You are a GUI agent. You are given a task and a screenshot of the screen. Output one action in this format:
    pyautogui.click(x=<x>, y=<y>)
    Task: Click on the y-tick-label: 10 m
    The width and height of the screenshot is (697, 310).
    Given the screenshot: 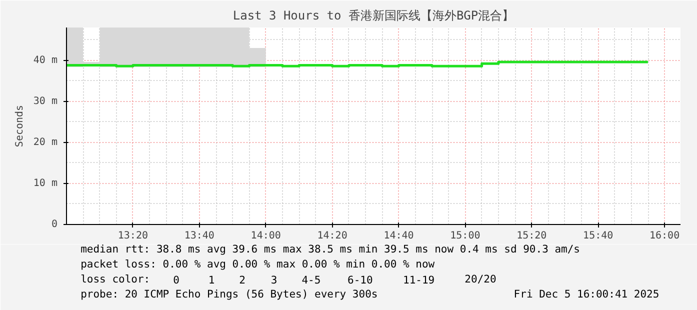 What is the action you would take?
    pyautogui.click(x=45, y=183)
    